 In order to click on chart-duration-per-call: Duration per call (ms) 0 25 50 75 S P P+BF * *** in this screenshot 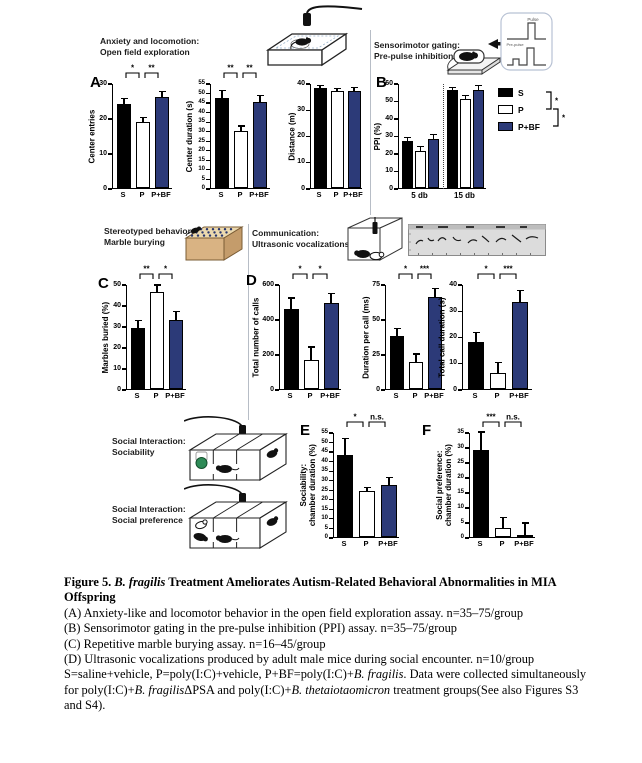, I will do `click(402, 334)`.